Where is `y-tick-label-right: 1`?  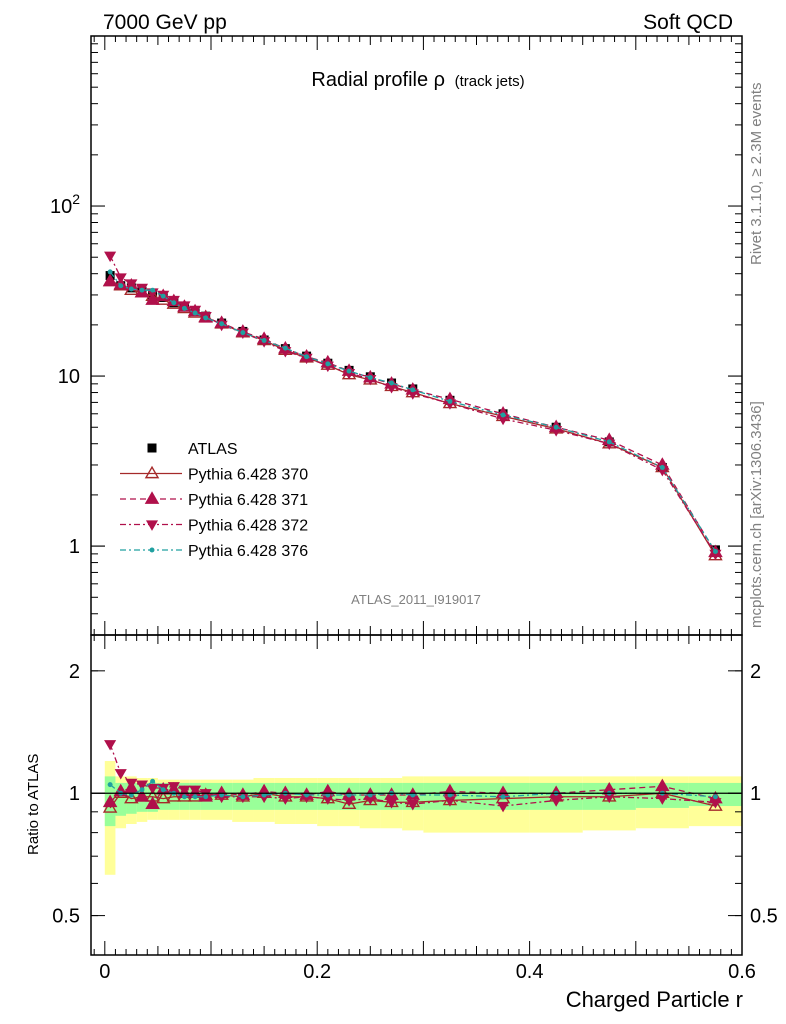 y-tick-label-right: 1 is located at coordinates (755, 794).